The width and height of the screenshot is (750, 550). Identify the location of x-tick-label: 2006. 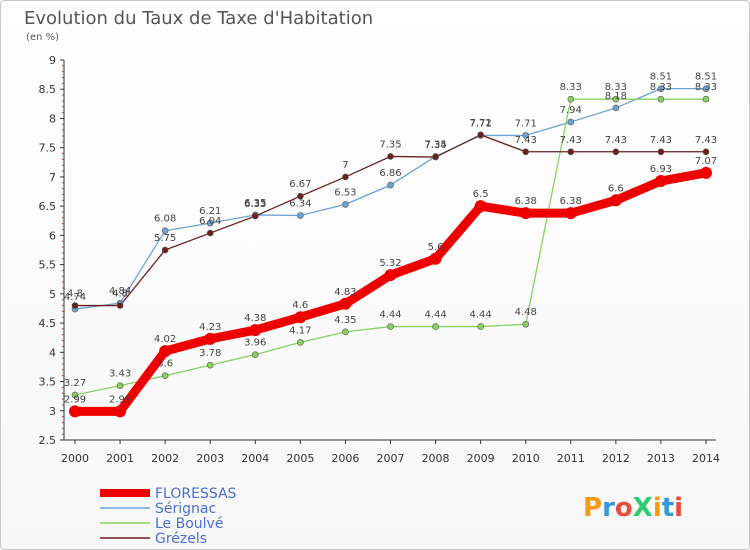
(345, 458).